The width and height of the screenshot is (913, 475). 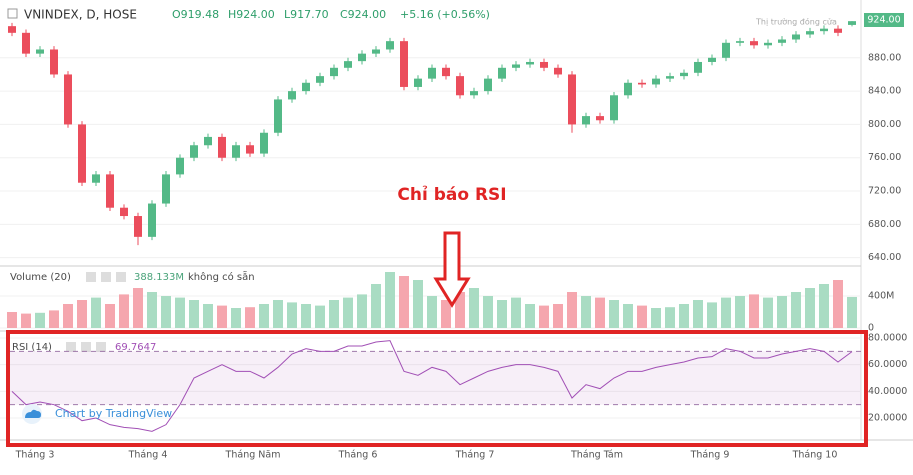 What do you see at coordinates (195, 14) in the screenshot?
I see `ohlc-open: O919.48` at bounding box center [195, 14].